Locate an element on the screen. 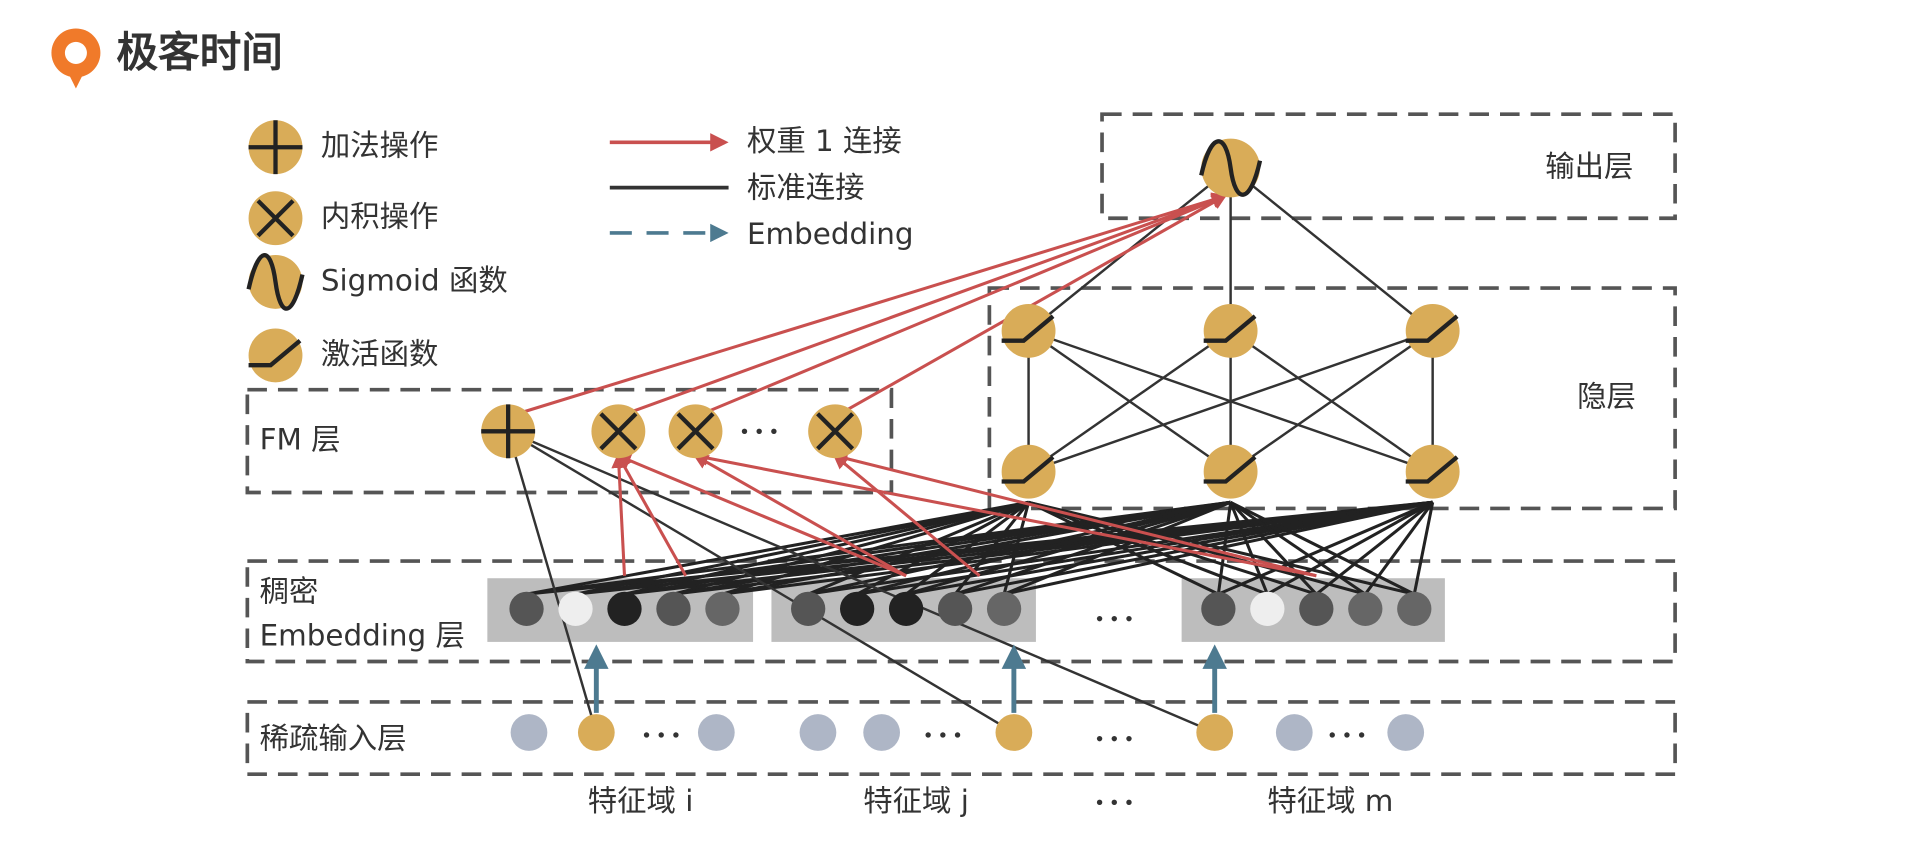 Image resolution: width=1920 pixels, height=843 pixels. layer-label: 稀疏输入层 is located at coordinates (333, 738).